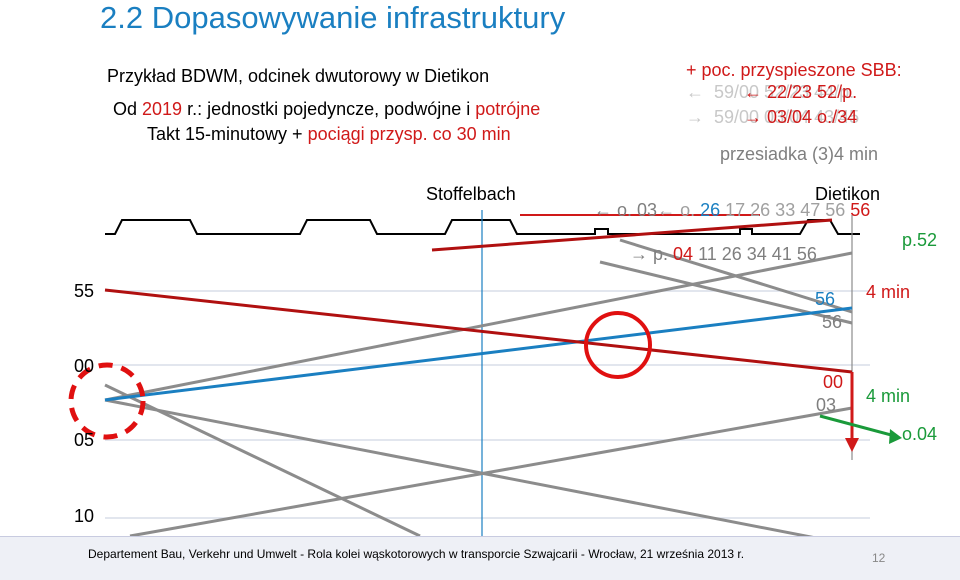 The image size is (960, 580). I want to click on sbb-row2-ghost: → 59/00 03/04 43/45, so click(773, 117).